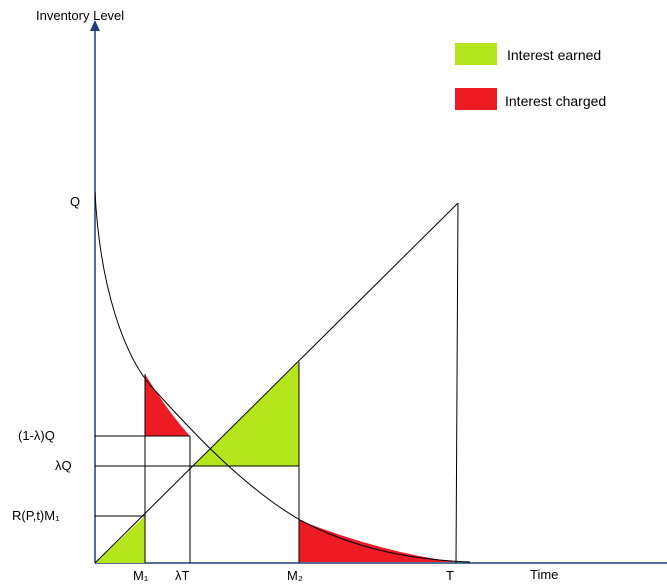  I want to click on y-label-one-minus-lambda-q: (1-λ)Q, so click(36, 435).